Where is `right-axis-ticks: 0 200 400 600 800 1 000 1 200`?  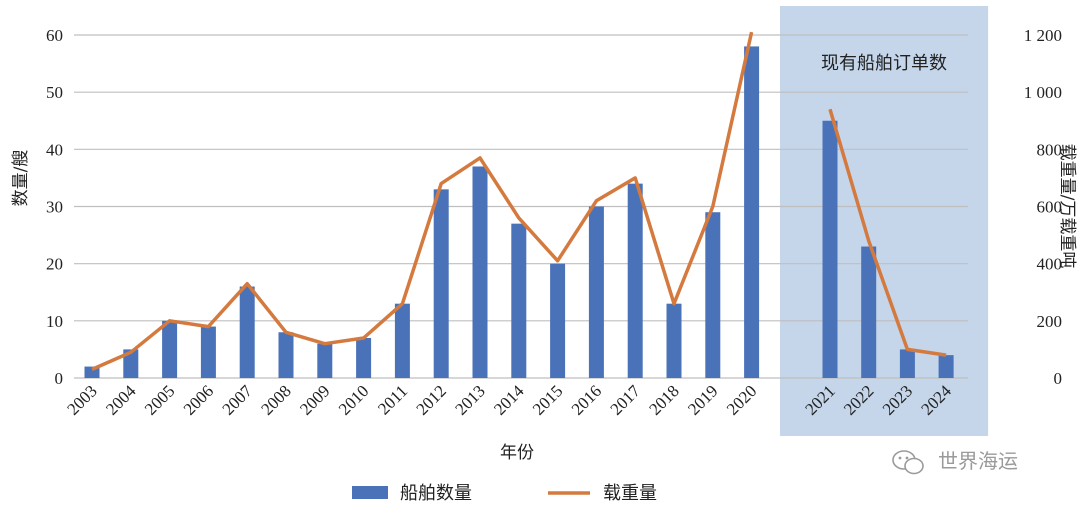
right-axis-ticks: 0 200 400 600 800 1 000 1 200 is located at coordinates (1043, 207).